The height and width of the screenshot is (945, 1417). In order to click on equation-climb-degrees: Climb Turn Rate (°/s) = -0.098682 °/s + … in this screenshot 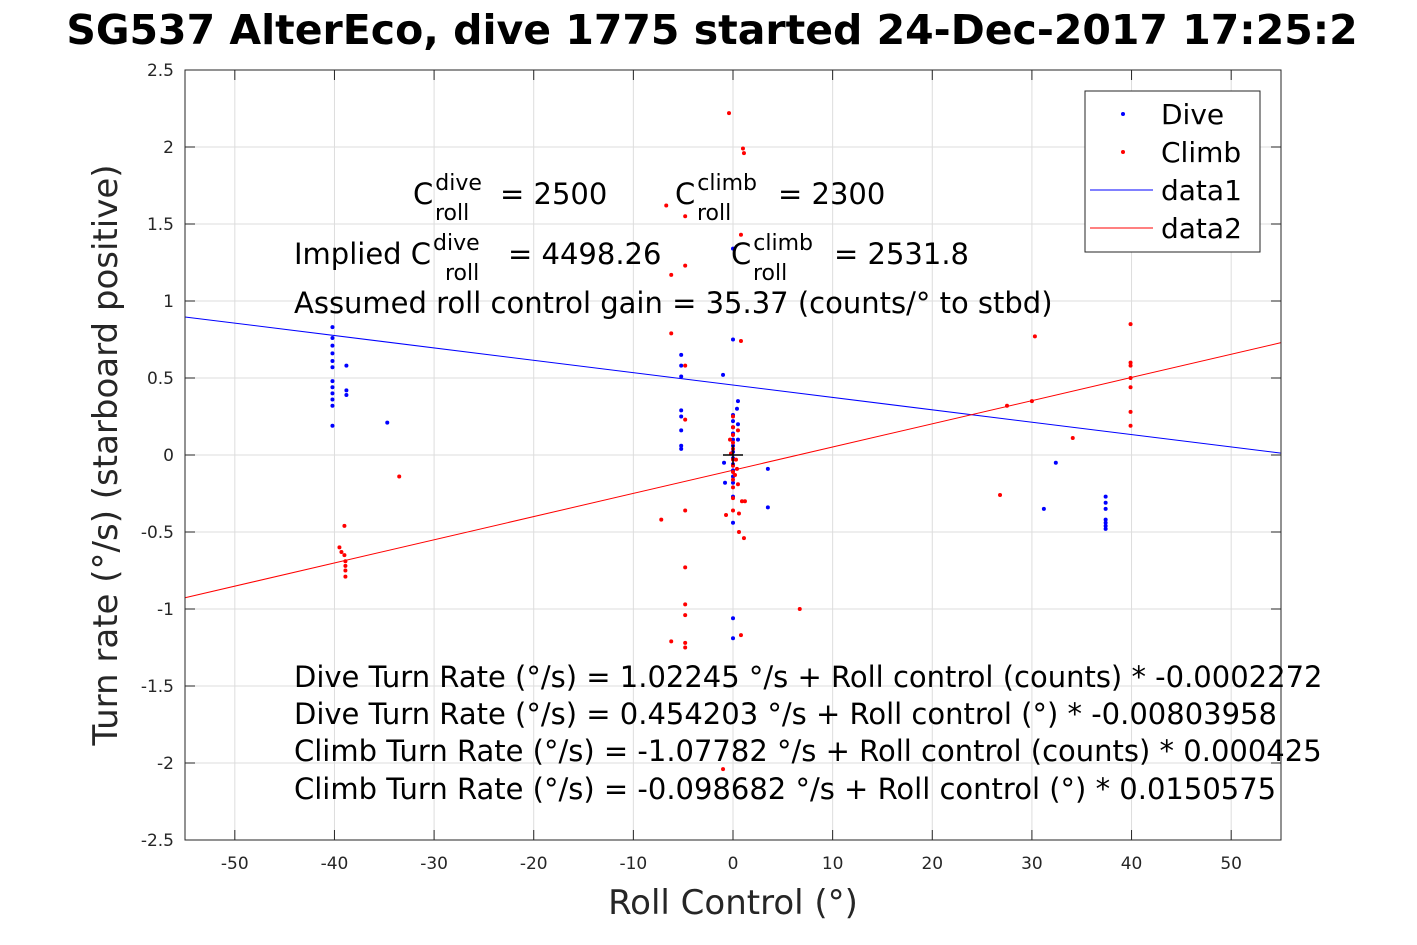, I will do `click(785, 789)`.